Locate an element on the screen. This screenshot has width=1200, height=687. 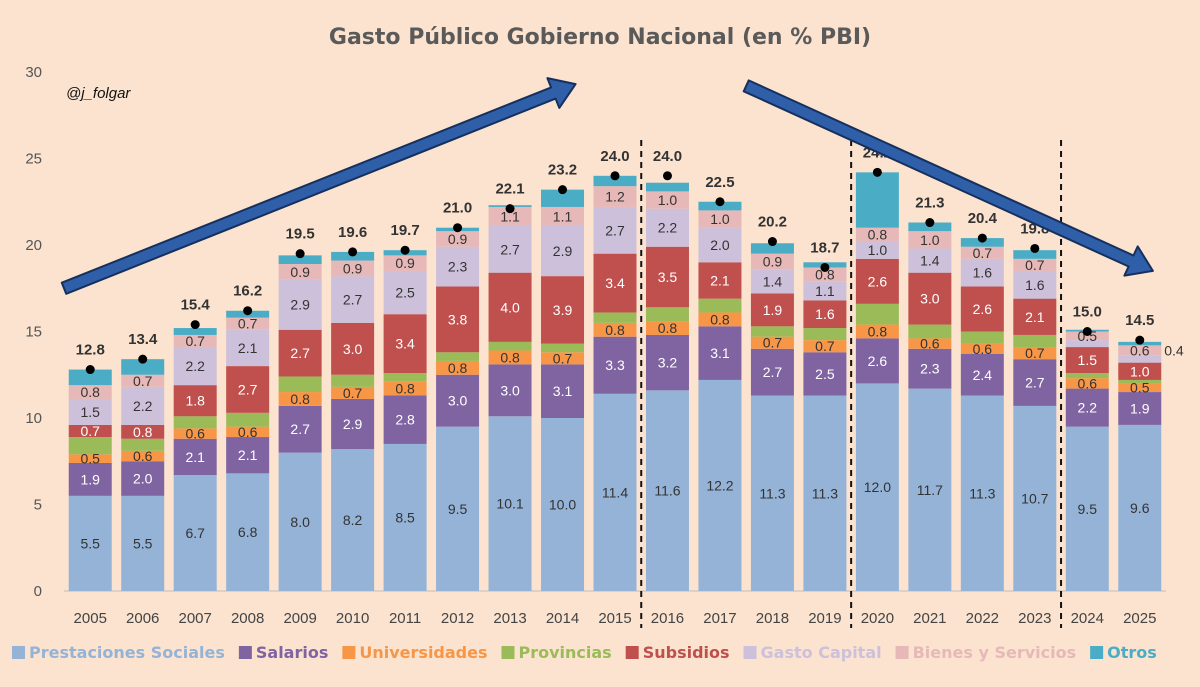
segment-label: 3.5 is located at coordinates (668, 277).